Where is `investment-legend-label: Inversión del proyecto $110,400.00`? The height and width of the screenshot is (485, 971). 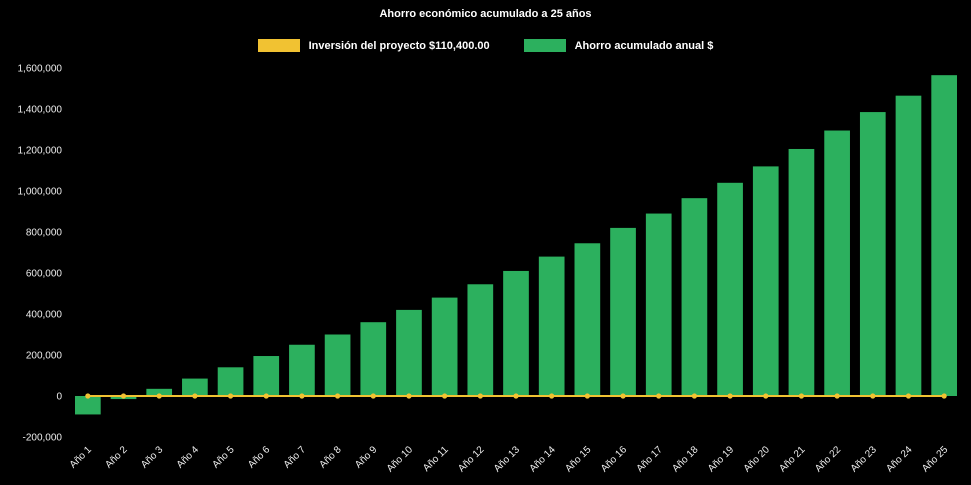 investment-legend-label: Inversión del proyecto $110,400.00 is located at coordinates (399, 45).